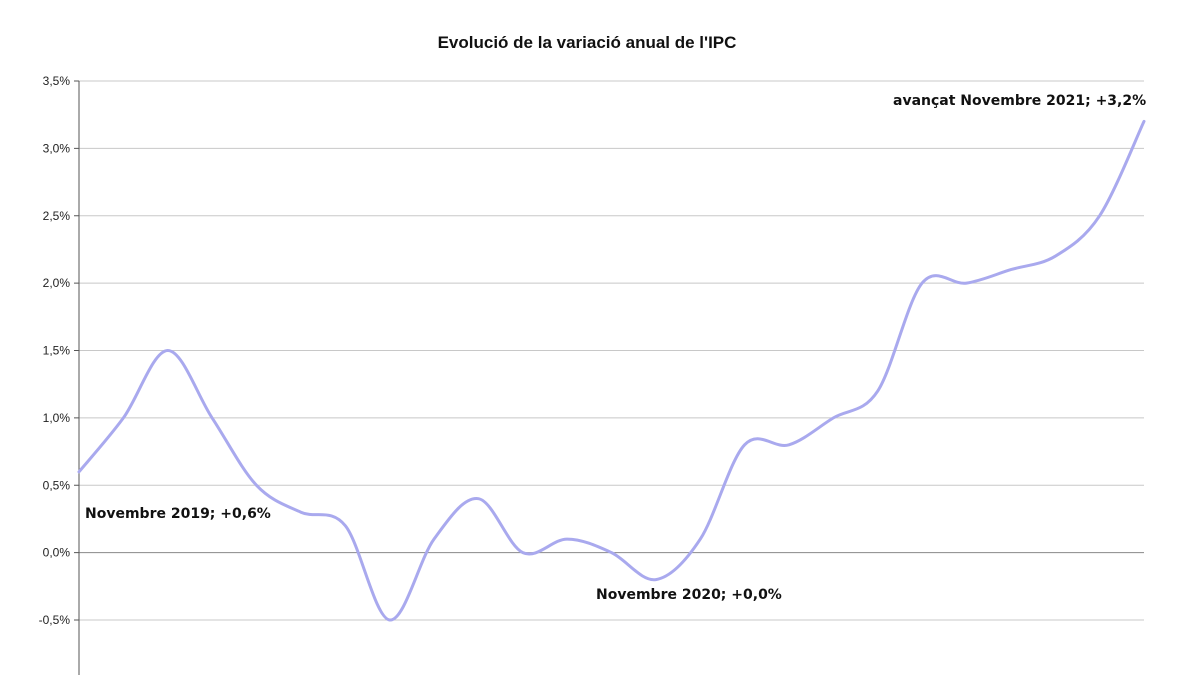  What do you see at coordinates (178, 514) in the screenshot?
I see `annotation-nov-2019: Novembre 2019; +0,6%` at bounding box center [178, 514].